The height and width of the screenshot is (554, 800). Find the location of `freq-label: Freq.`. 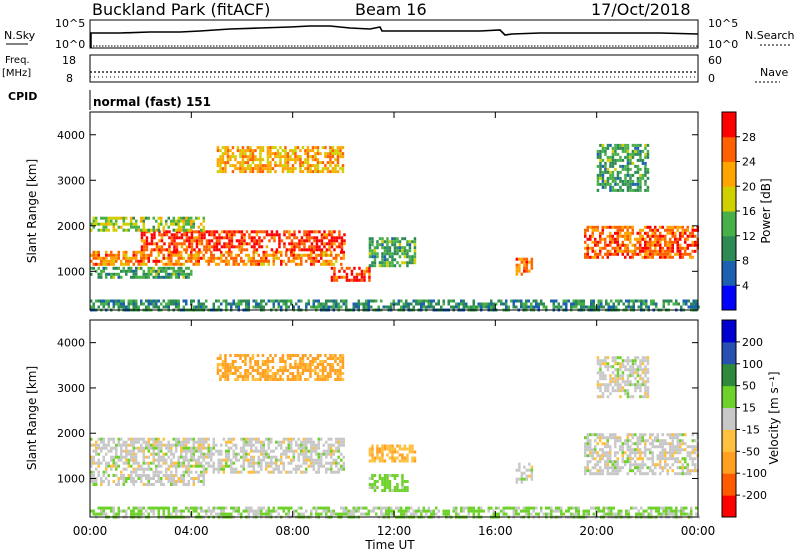

freq-label: Freq. is located at coordinates (17, 60).